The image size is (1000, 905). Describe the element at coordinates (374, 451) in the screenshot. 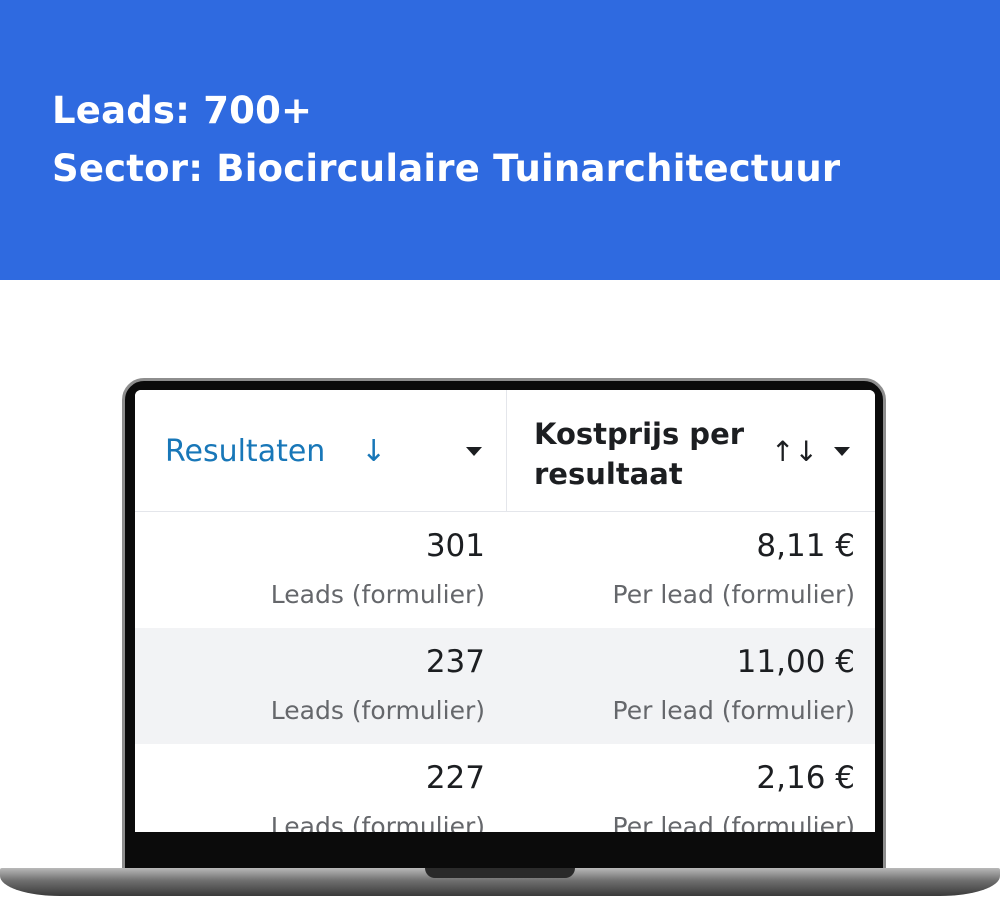

I see `arrow-down-icon: ↓` at that location.